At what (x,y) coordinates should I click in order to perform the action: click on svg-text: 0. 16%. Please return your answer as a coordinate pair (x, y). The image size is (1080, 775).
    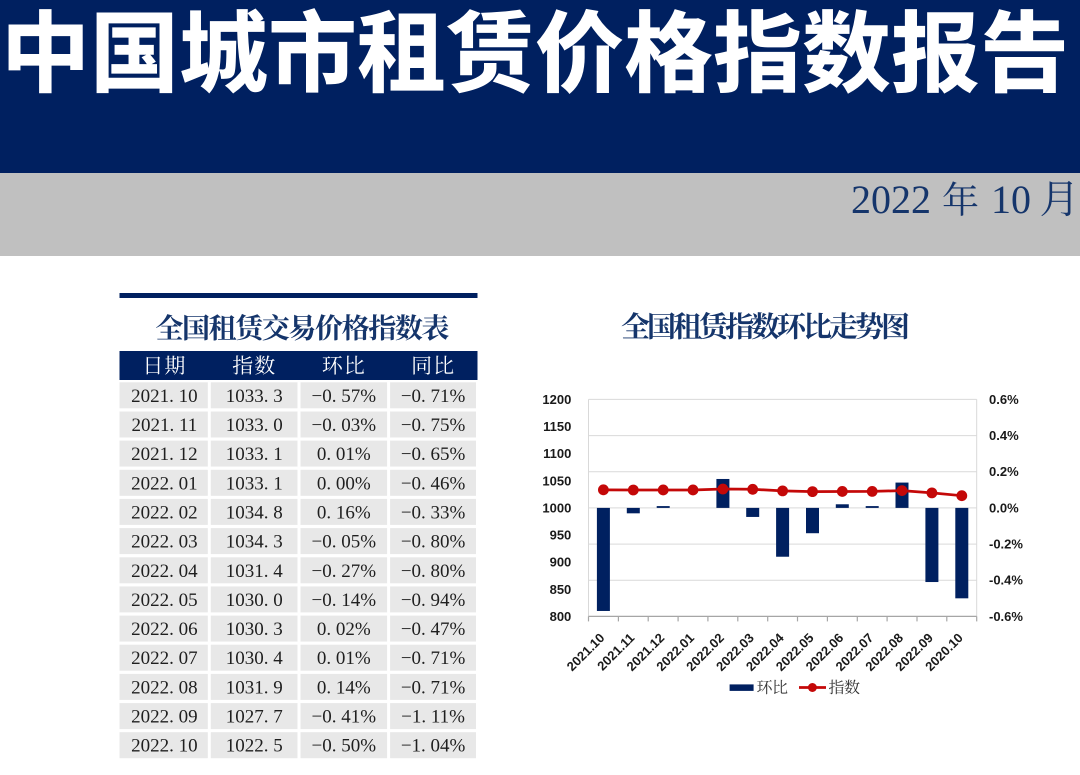
    Looking at the image, I should click on (344, 512).